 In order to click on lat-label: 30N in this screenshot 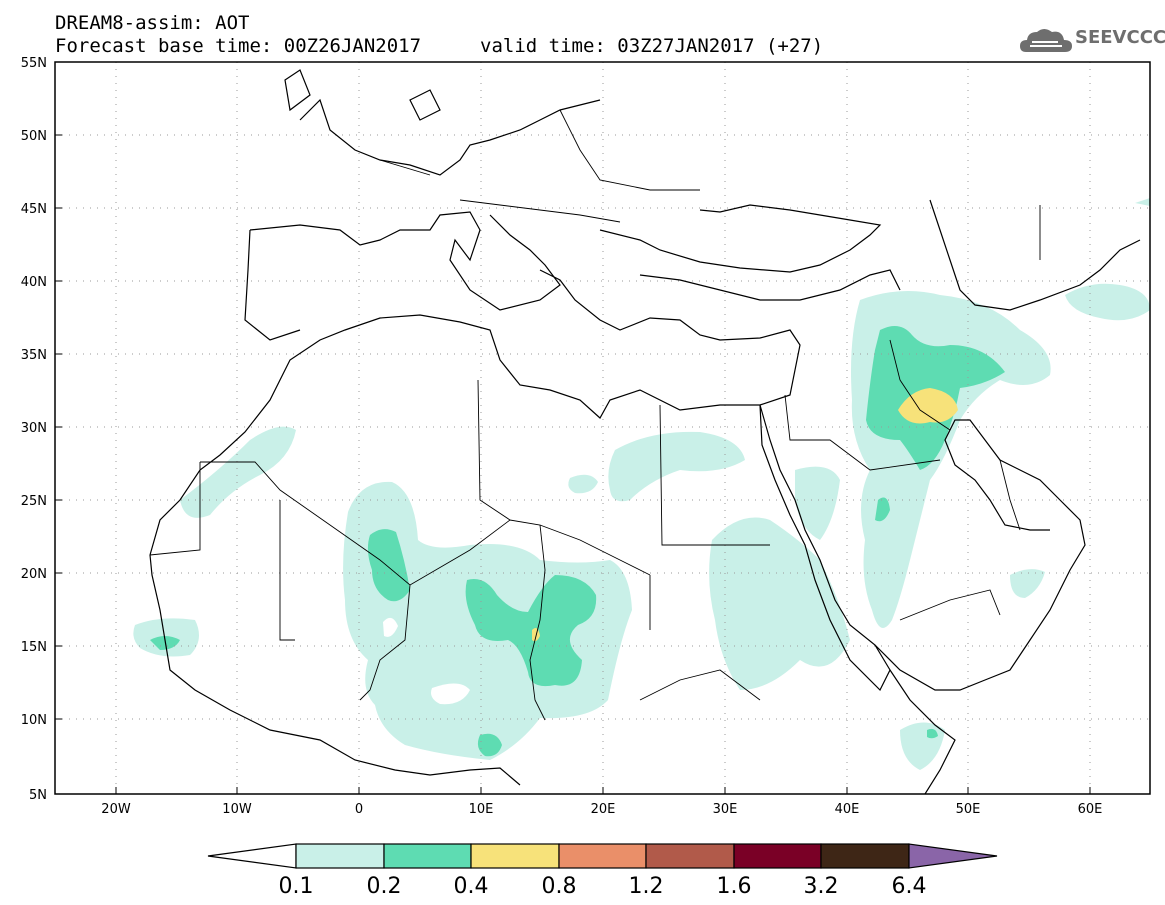, I will do `click(34, 428)`.